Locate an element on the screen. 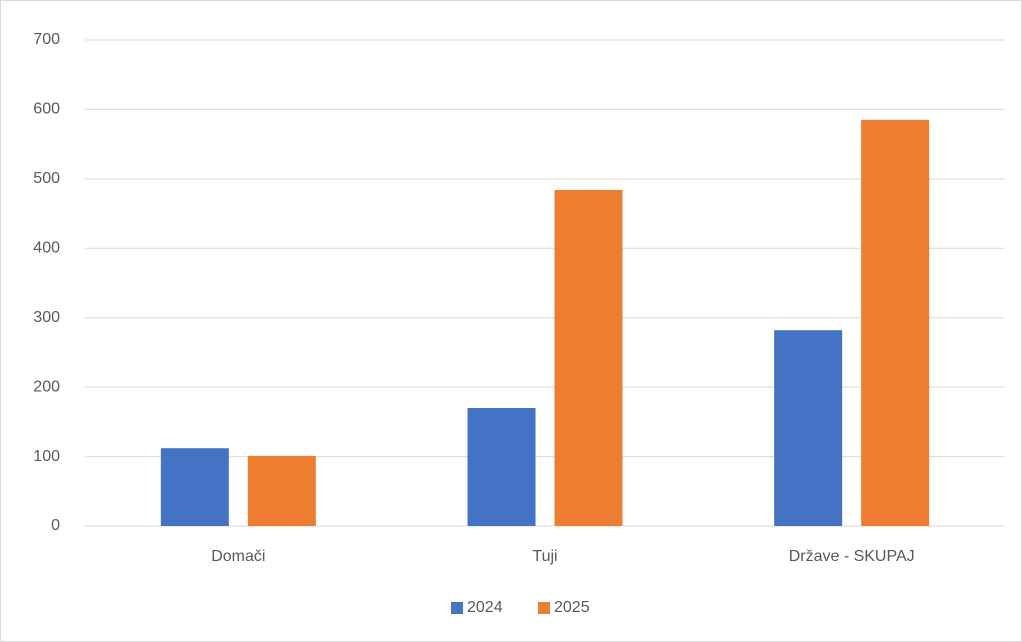 Image resolution: width=1022 pixels, height=642 pixels. y-tick-label: 100 is located at coordinates (46, 456).